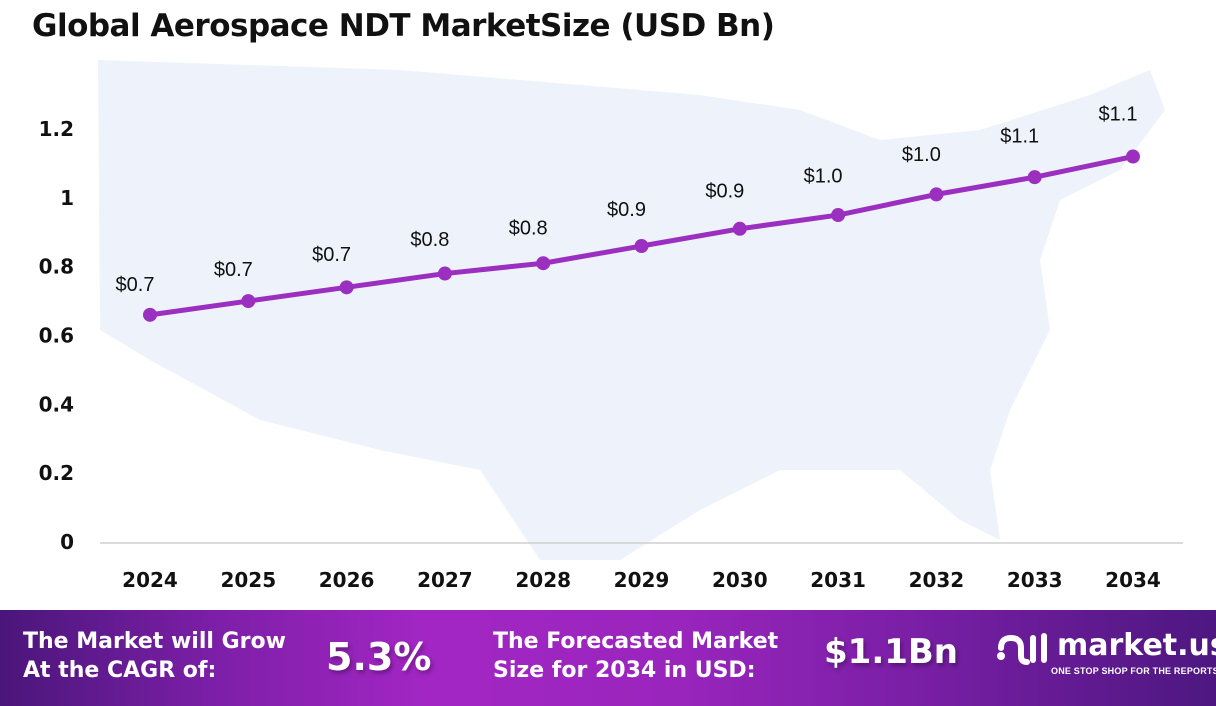  Describe the element at coordinates (891, 652) in the screenshot. I see `forecast-value: $1.1Bn` at that location.